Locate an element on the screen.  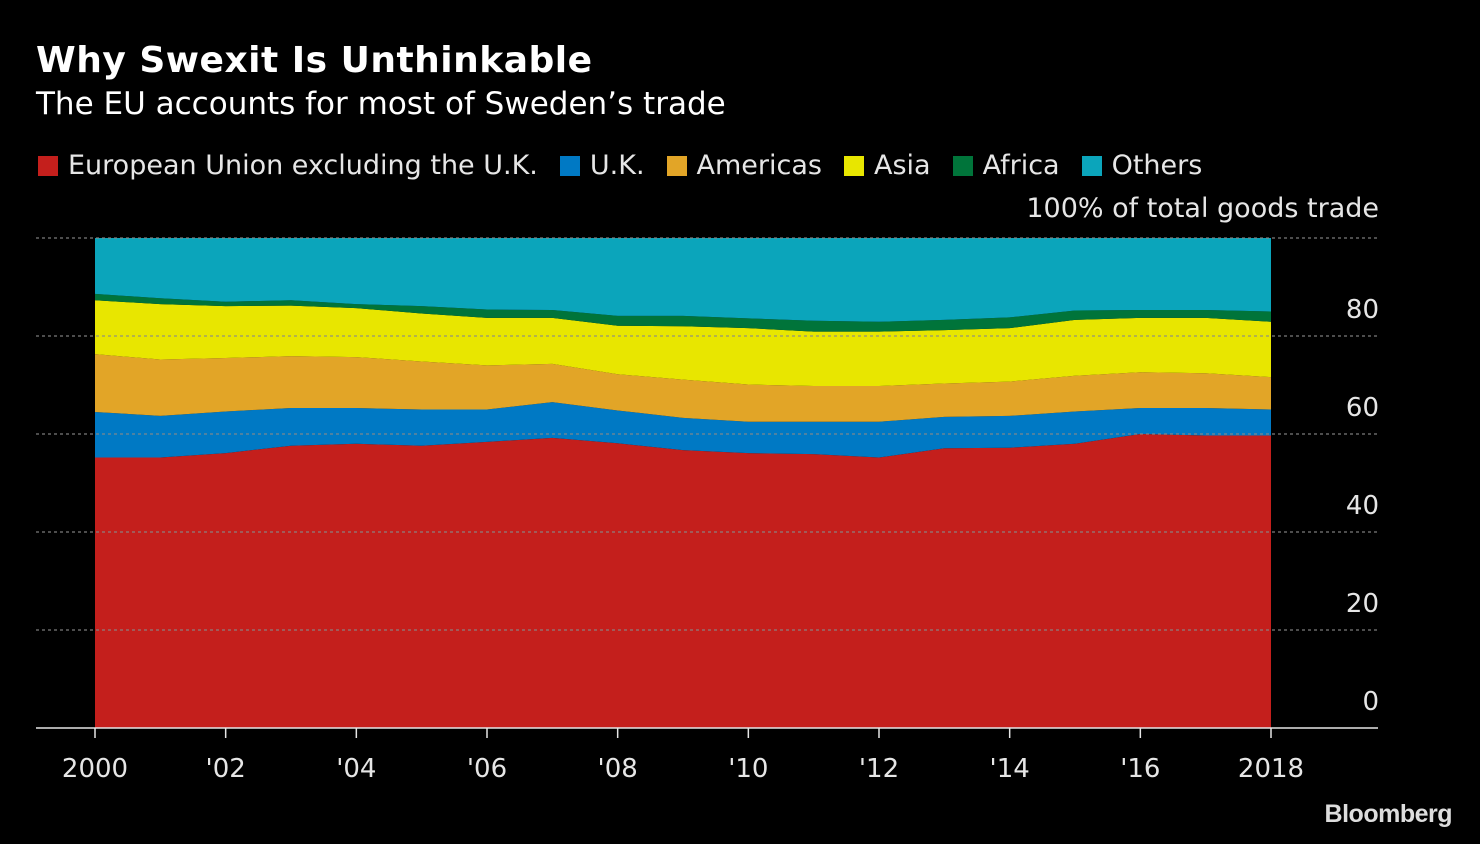
legend-item: Americas is located at coordinates (744, 165).